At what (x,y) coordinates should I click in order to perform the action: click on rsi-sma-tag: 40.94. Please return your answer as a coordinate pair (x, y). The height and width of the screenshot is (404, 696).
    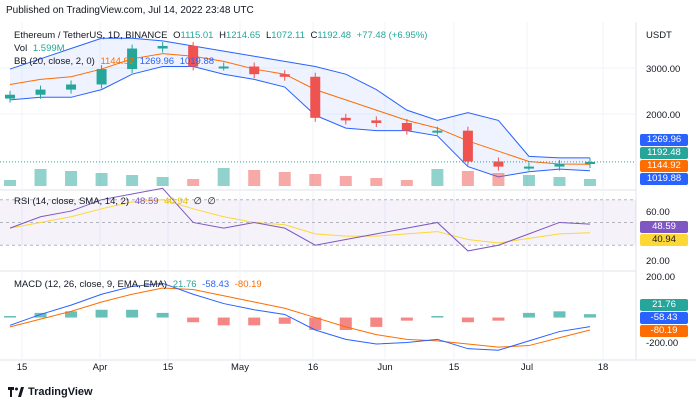
    Looking at the image, I should click on (664, 240).